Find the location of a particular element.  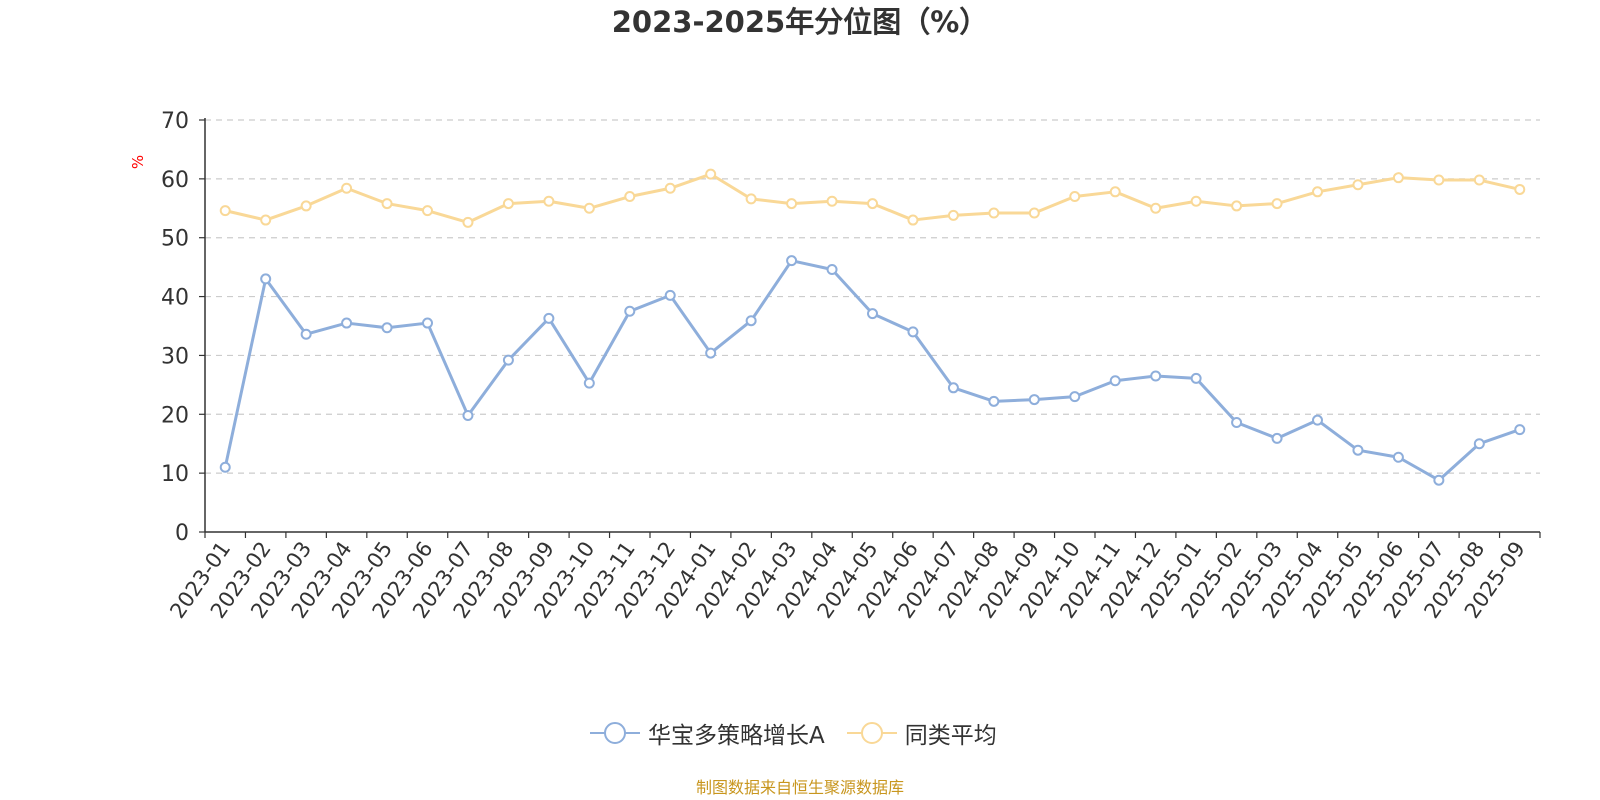

y-tick-label: 40 is located at coordinates (175, 298).